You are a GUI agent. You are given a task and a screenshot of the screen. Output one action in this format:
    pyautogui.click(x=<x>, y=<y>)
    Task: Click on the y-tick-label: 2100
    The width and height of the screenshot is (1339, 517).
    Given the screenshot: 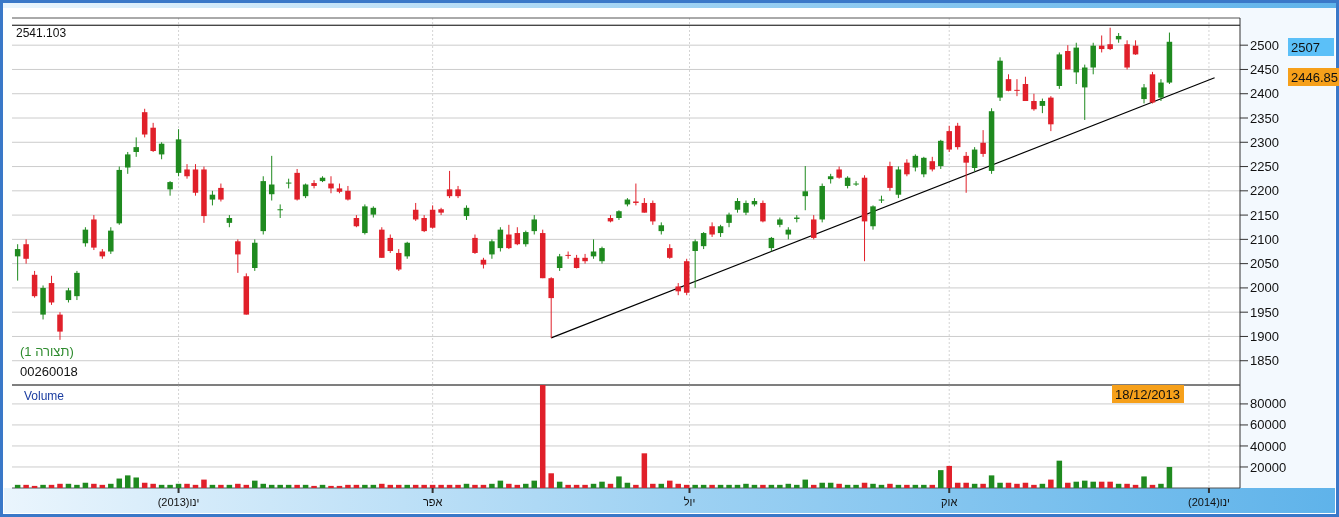 What is the action you would take?
    pyautogui.click(x=1264, y=239)
    